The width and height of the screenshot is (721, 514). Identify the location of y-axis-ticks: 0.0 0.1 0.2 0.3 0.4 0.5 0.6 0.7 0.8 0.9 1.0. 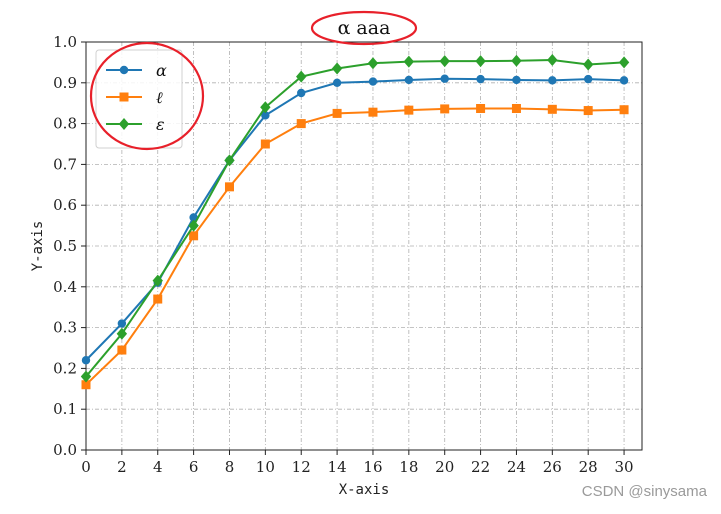
(69, 246).